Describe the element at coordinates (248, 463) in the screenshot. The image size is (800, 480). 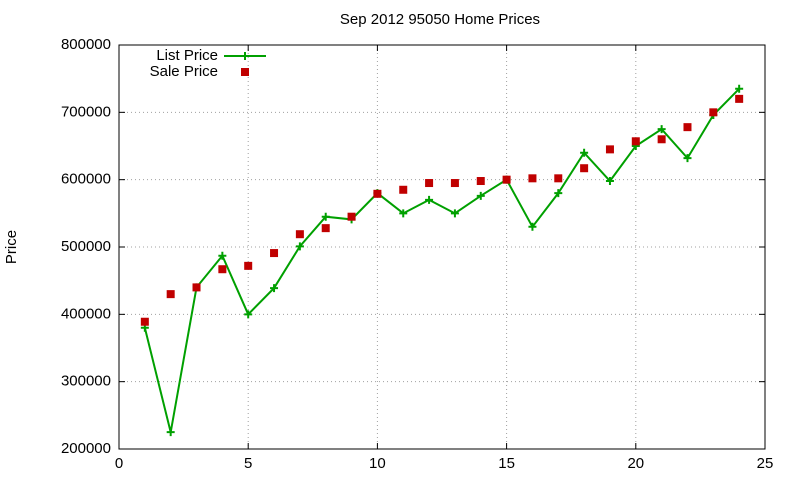
I see `x-tick-label: 5` at that location.